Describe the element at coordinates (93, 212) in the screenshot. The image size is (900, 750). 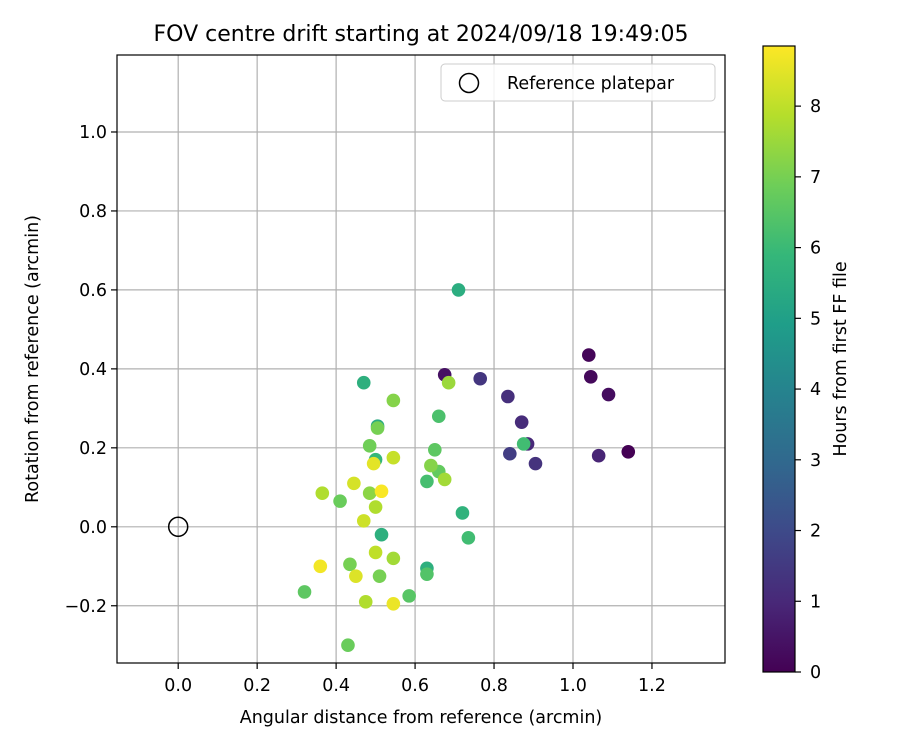
I see `y-tick-label: 0.8` at that location.